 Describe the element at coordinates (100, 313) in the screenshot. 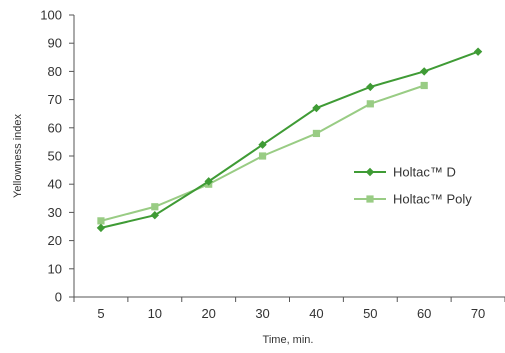

I see `x-tick-label: 5` at that location.